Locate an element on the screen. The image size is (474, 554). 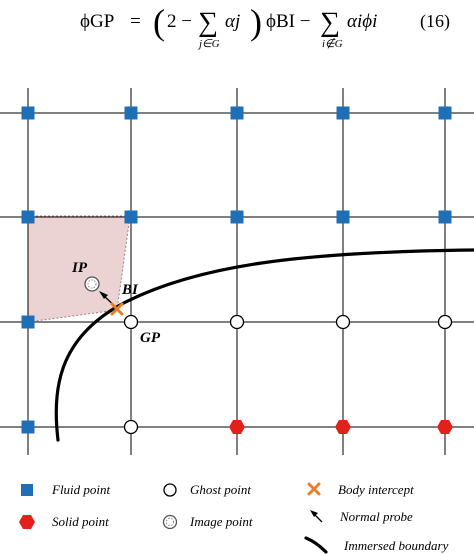
boundary-legend-icon is located at coordinates (316, 545).